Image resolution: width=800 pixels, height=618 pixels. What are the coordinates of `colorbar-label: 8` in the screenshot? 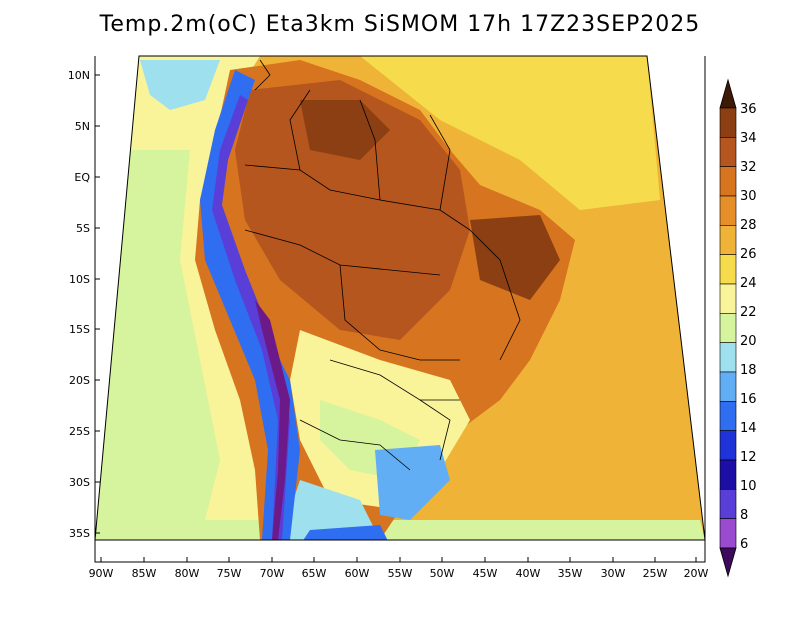 It's located at (744, 515).